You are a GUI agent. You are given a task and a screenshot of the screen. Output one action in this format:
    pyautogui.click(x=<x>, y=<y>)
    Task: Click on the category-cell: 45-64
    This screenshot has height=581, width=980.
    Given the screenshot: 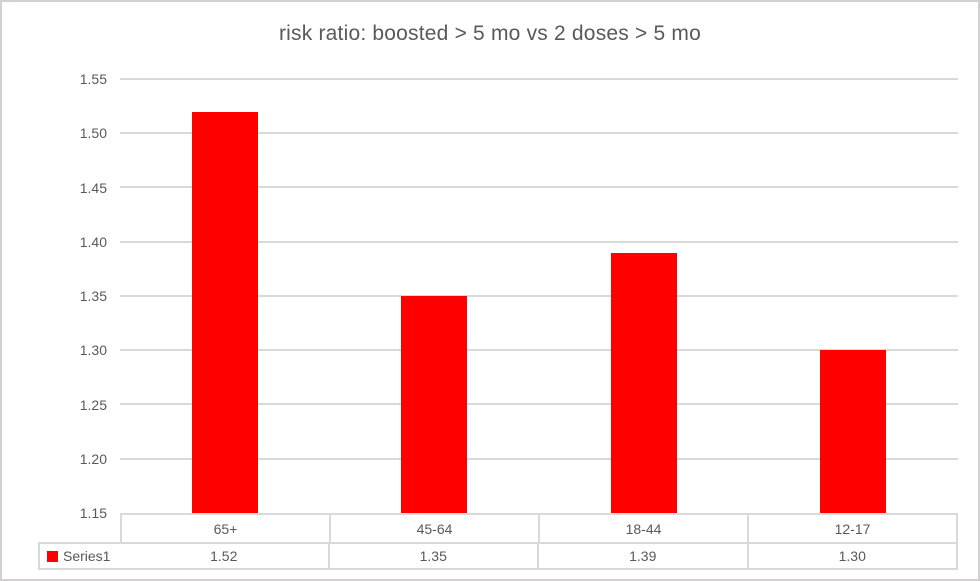 What is the action you would take?
    pyautogui.click(x=433, y=528)
    